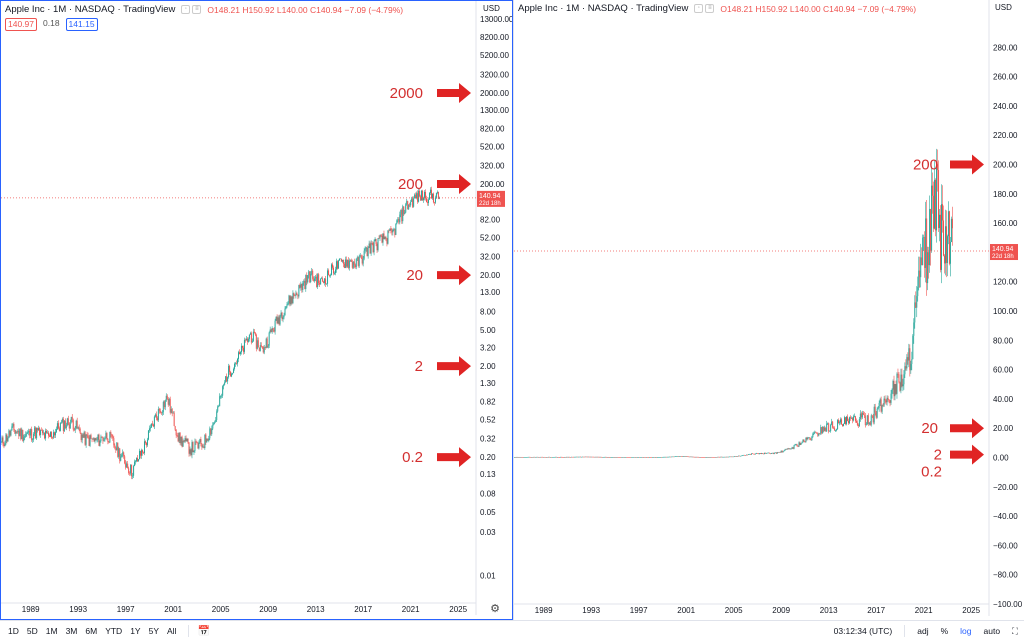  Describe the element at coordinates (419, 366) in the screenshot. I see `annotation-label: 2` at that location.